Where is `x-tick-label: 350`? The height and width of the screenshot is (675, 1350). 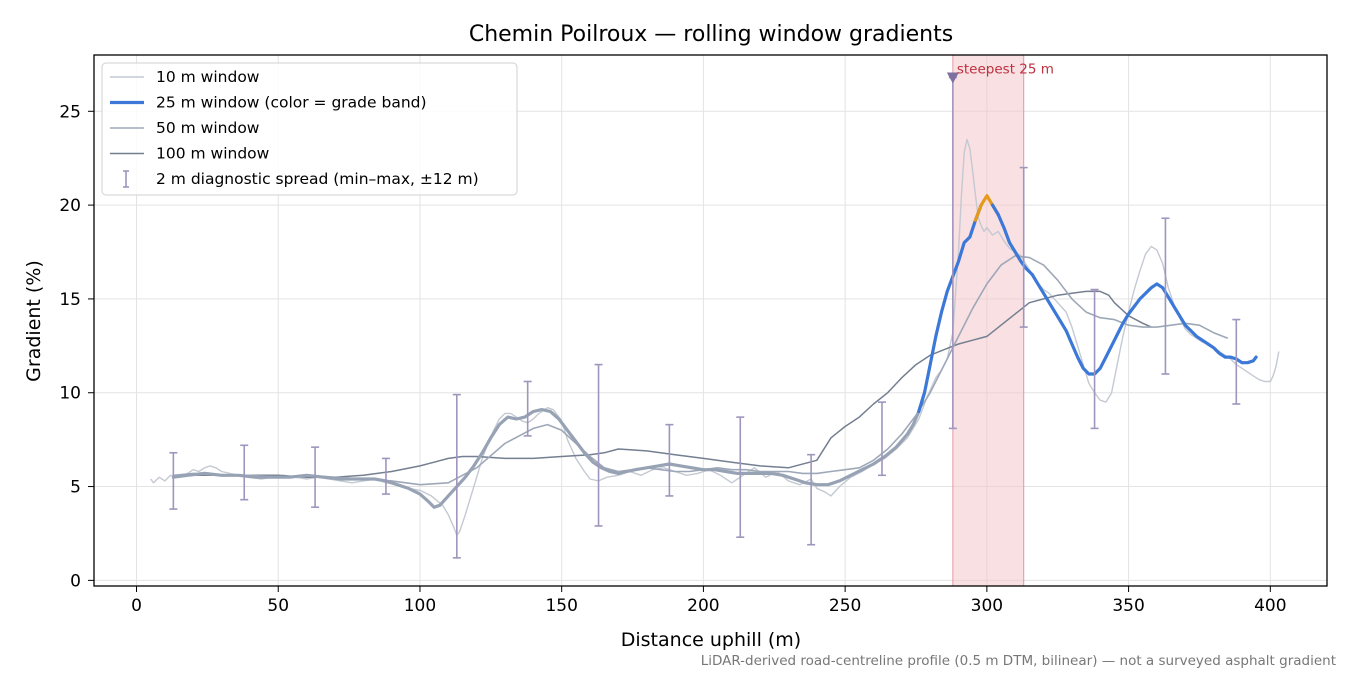
x-tick-label: 350 is located at coordinates (1128, 606).